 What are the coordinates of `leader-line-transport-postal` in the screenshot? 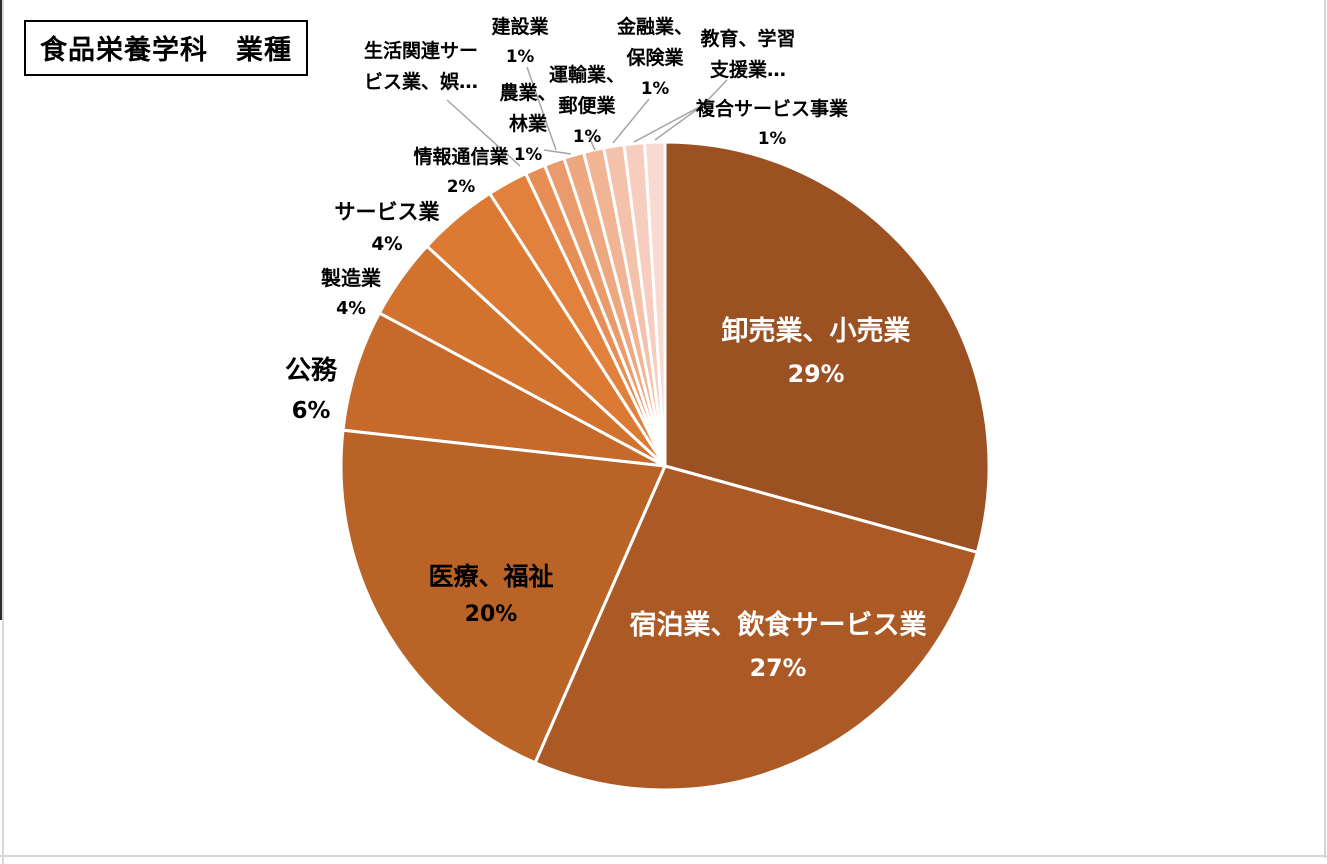 It's located at (592, 143).